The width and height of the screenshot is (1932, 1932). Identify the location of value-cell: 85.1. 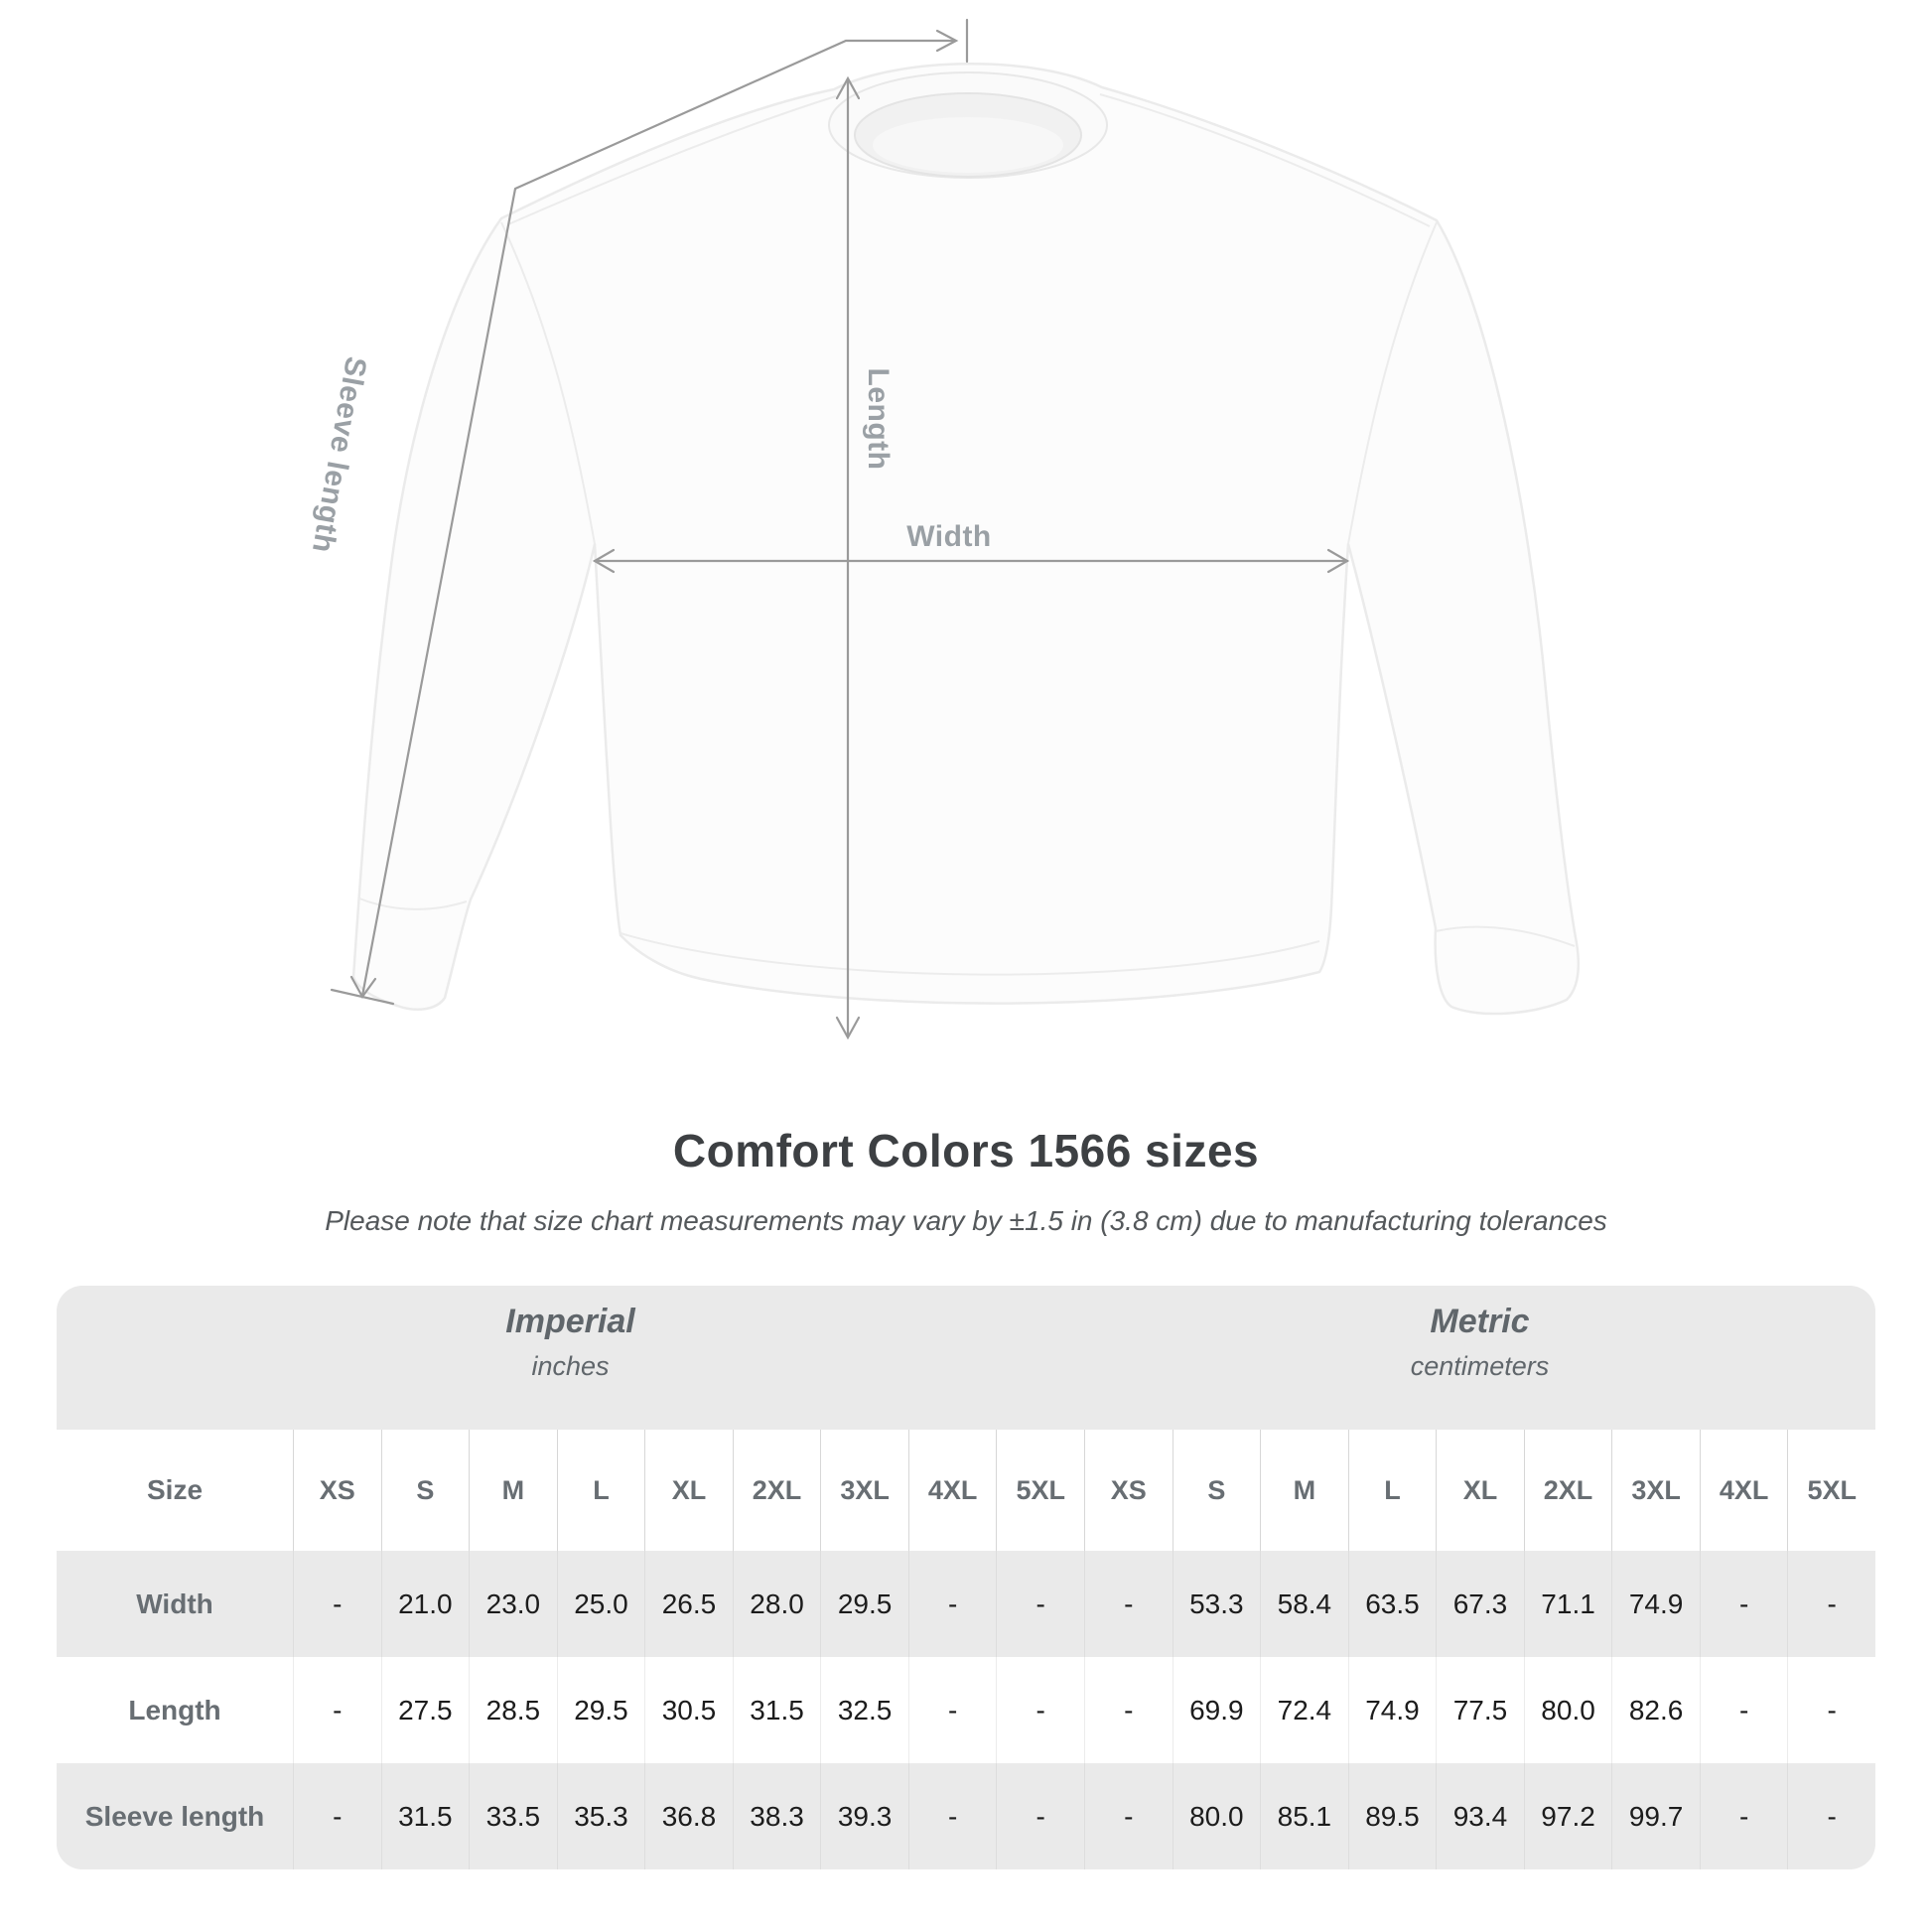
(1304, 1816).